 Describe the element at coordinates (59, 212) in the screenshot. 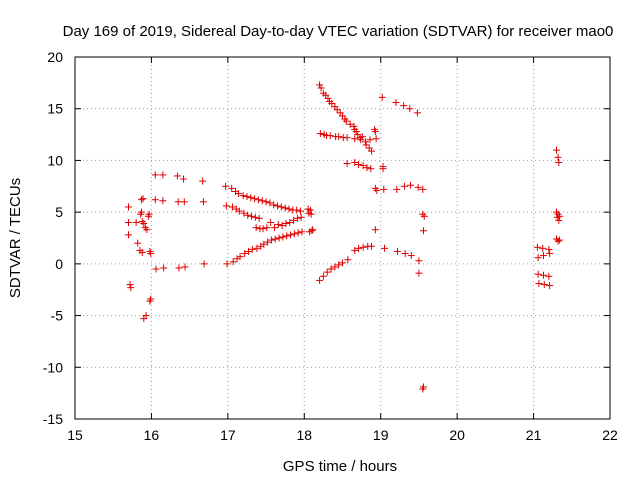

I see `y-tick-label: 5` at that location.